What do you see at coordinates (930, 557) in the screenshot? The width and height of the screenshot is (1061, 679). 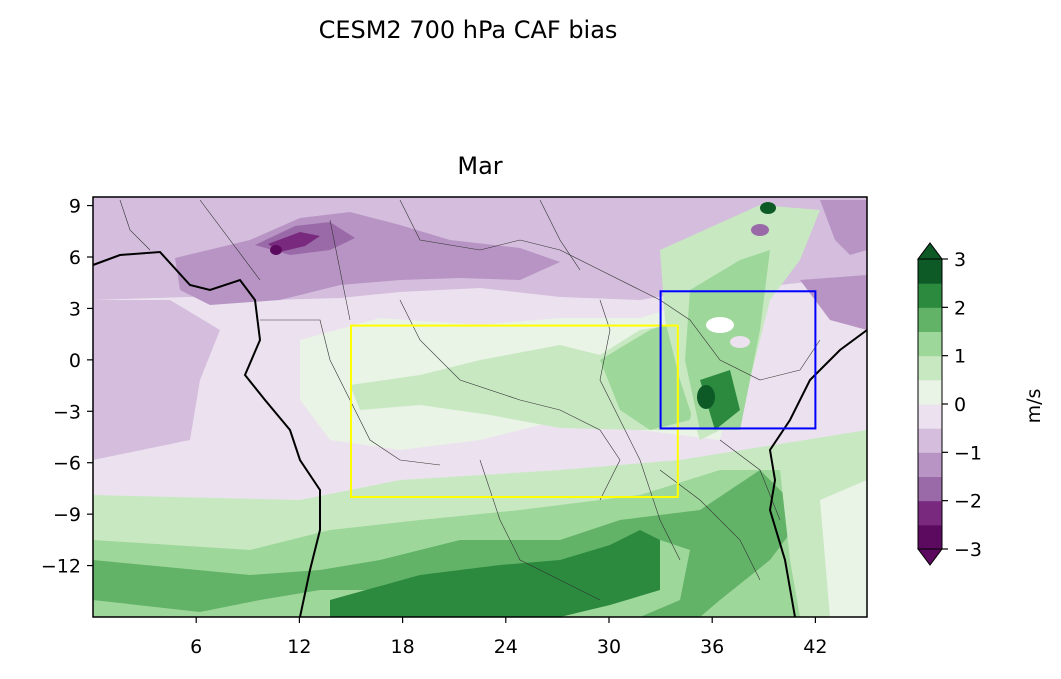 I see `colorbar-extend-bottom` at bounding box center [930, 557].